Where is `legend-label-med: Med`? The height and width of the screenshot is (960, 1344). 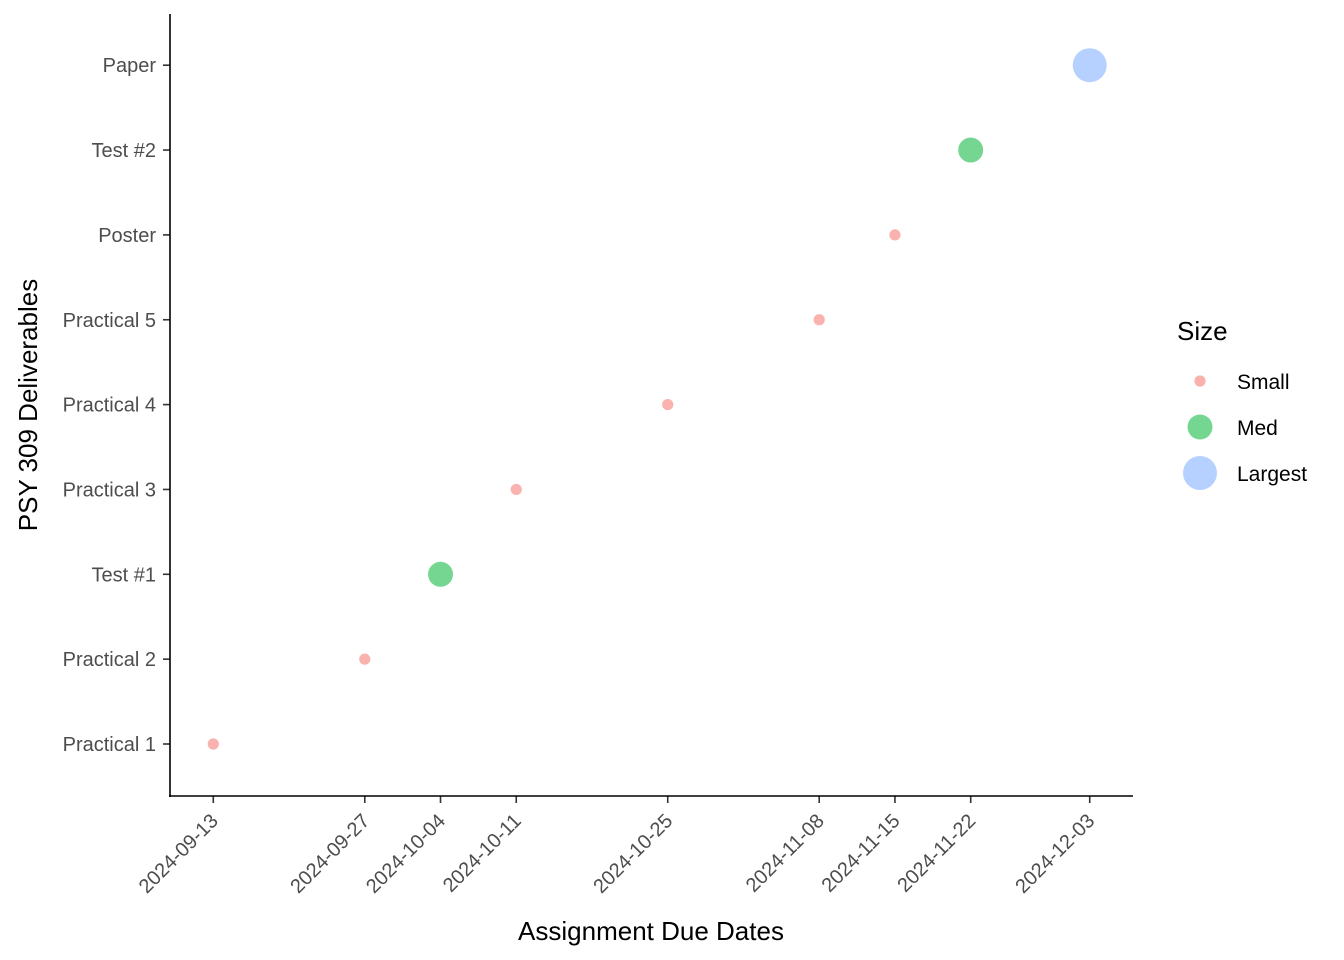
legend-label-med: Med is located at coordinates (1257, 428).